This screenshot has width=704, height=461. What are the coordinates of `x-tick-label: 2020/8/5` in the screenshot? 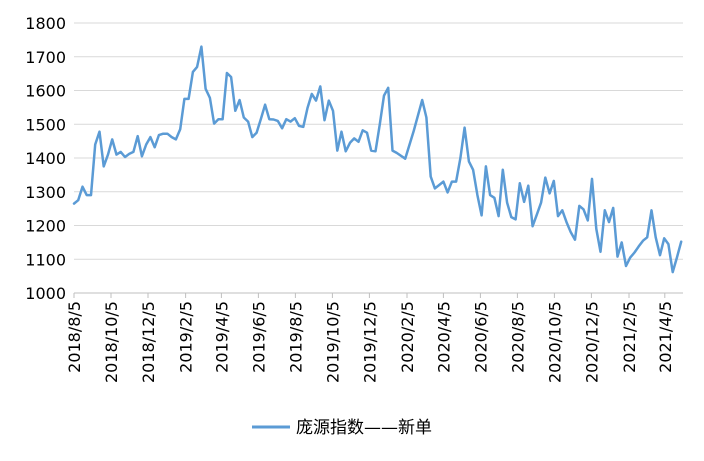 It's located at (517, 337).